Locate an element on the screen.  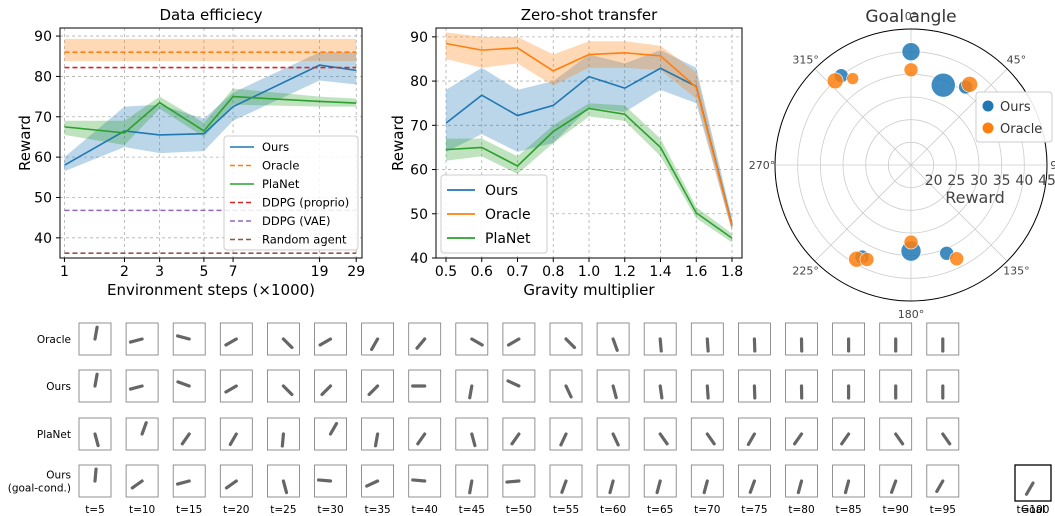
x-axis-label: Environment steps (×1000) is located at coordinates (211, 290).